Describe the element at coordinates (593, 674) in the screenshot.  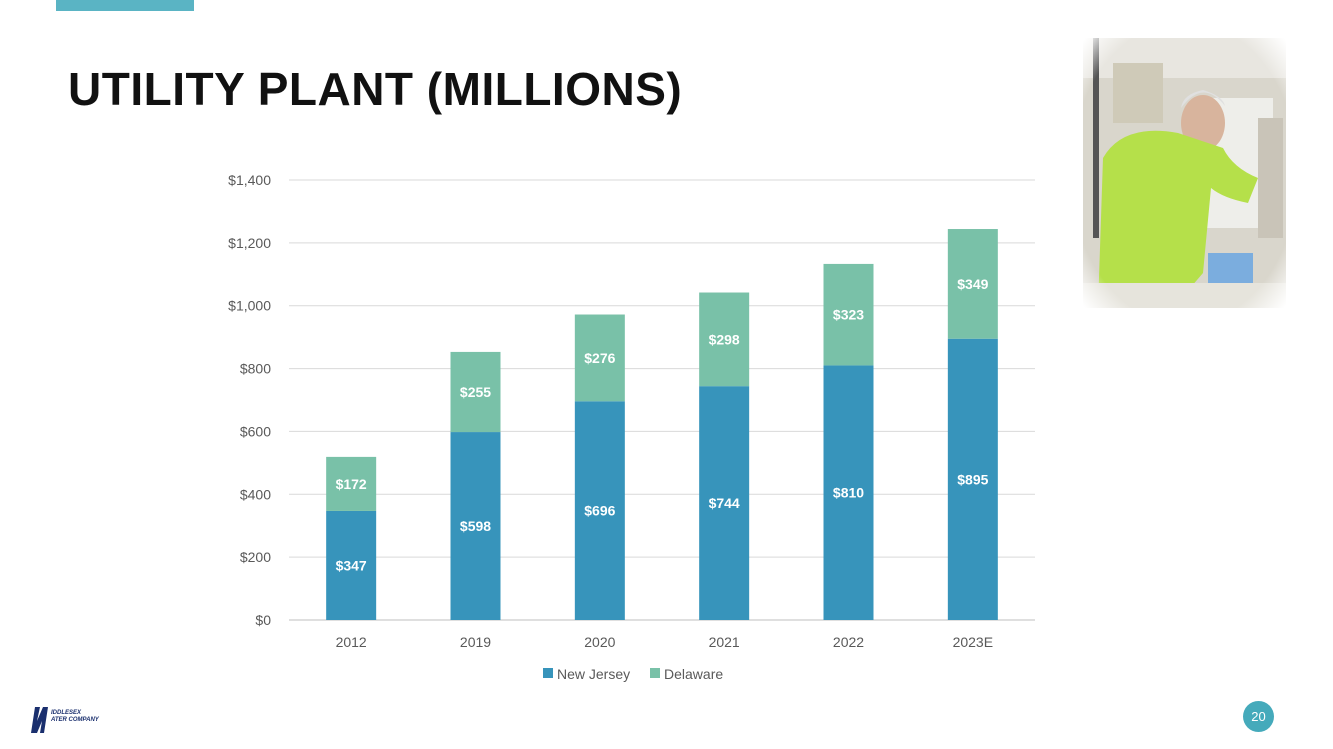
I see `legend-label: New Jersey` at that location.